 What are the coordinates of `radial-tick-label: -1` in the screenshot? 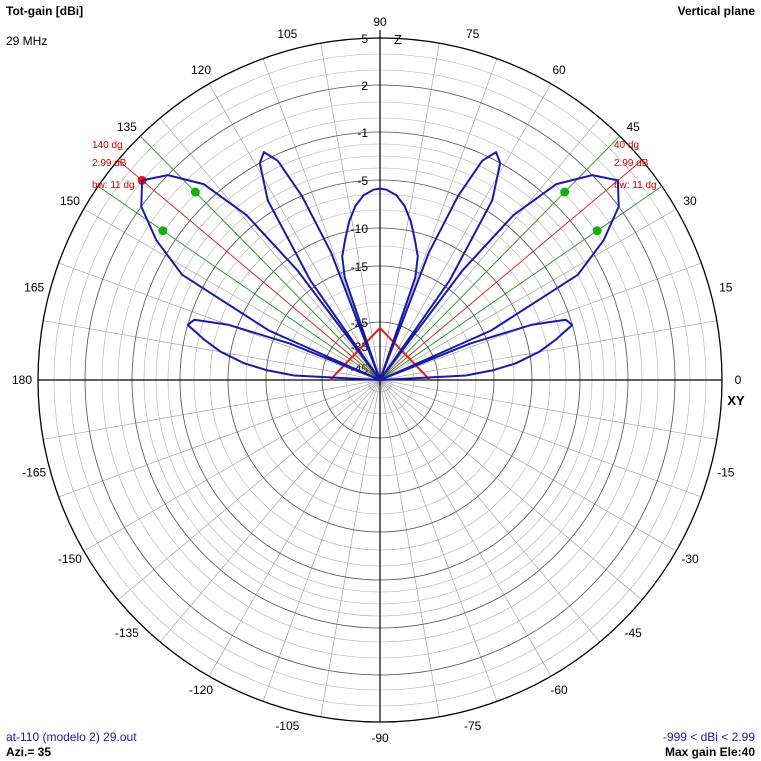 It's located at (362, 133).